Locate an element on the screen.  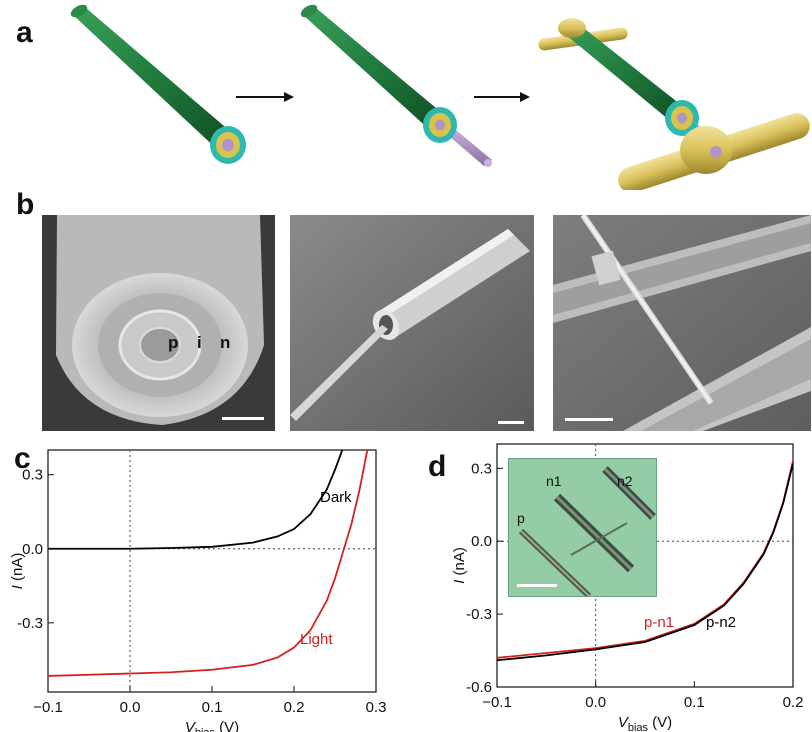
series-line-p-n2 is located at coordinates (645, 562).